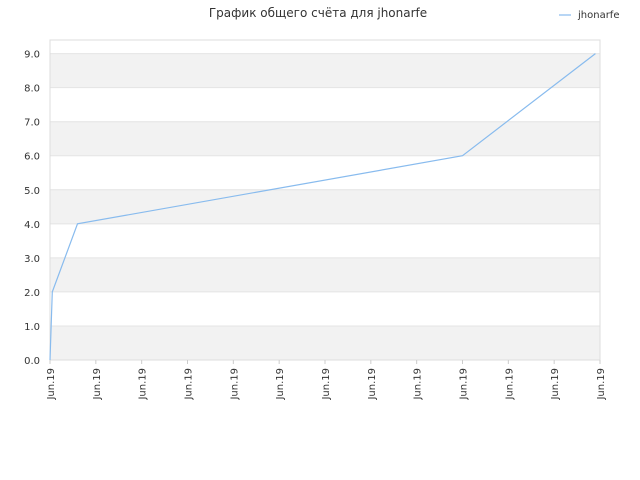 The height and width of the screenshot is (480, 640). Describe the element at coordinates (32, 225) in the screenshot. I see `y-tick-label: 4.0` at that location.